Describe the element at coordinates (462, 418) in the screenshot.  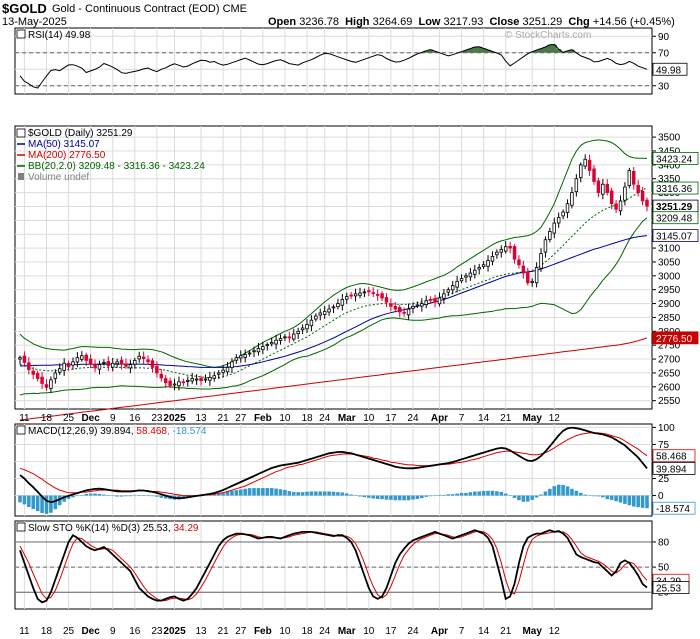
I see `price-x-label: 7` at that location.